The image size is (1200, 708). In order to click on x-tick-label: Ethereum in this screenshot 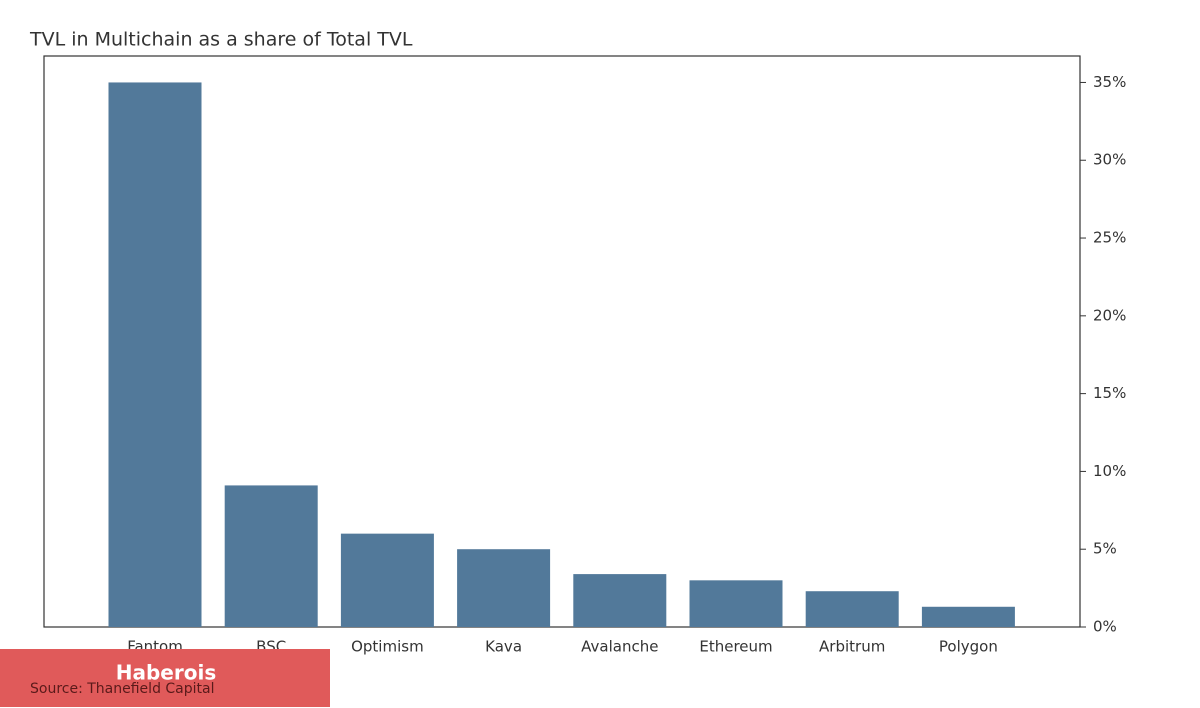, I will do `click(735, 647)`.